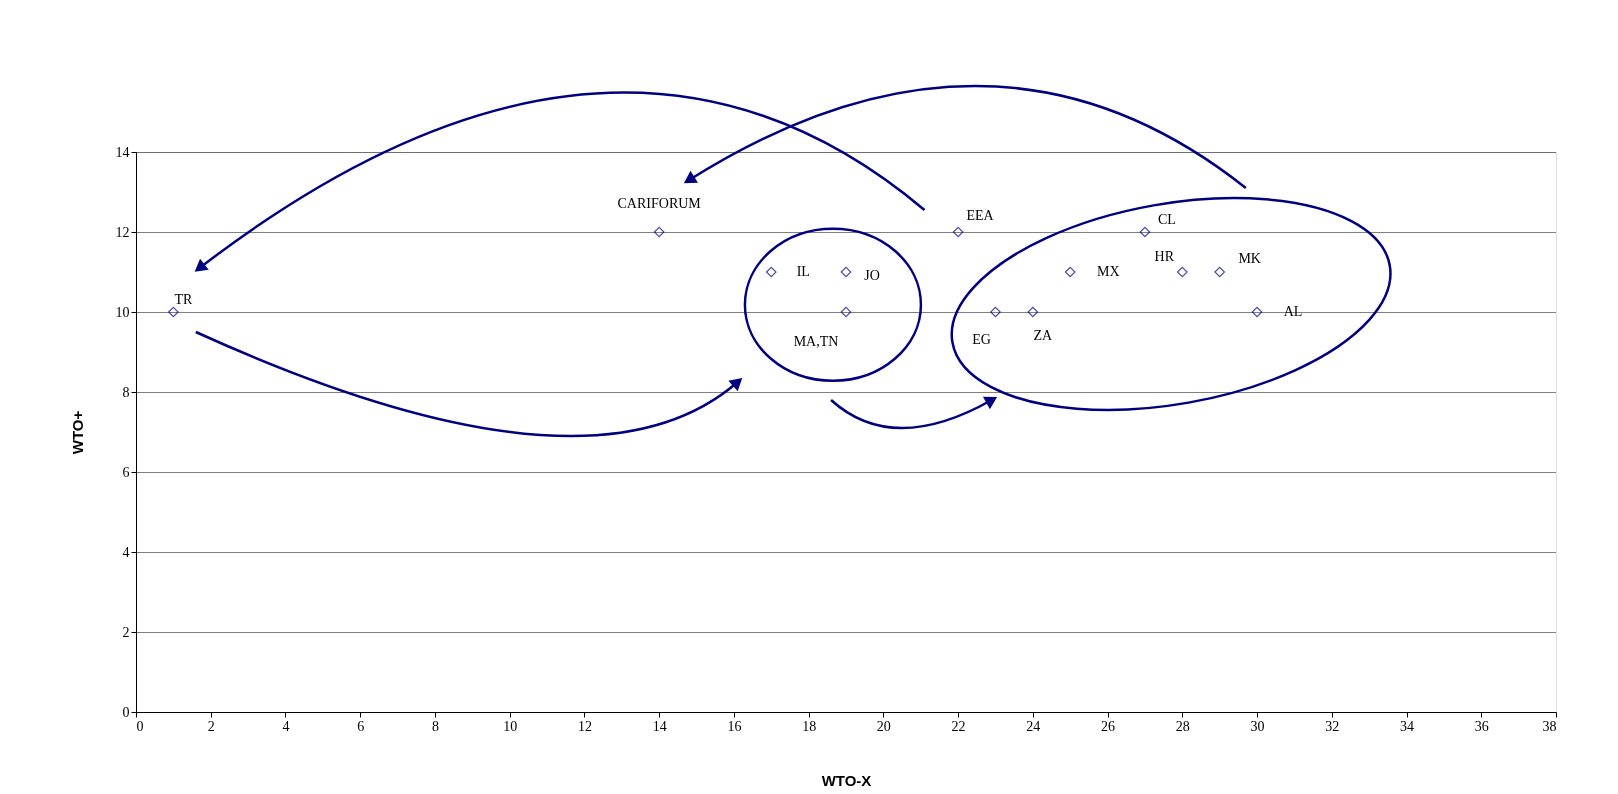 The image size is (1618, 794). Describe the element at coordinates (510, 726) in the screenshot. I see `x-tick-label: 10` at that location.